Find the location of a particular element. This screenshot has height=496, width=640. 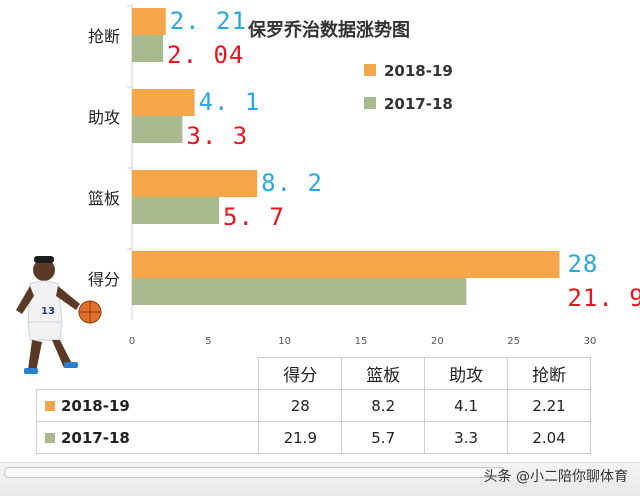

data-label: 21. 9 is located at coordinates (603, 298).